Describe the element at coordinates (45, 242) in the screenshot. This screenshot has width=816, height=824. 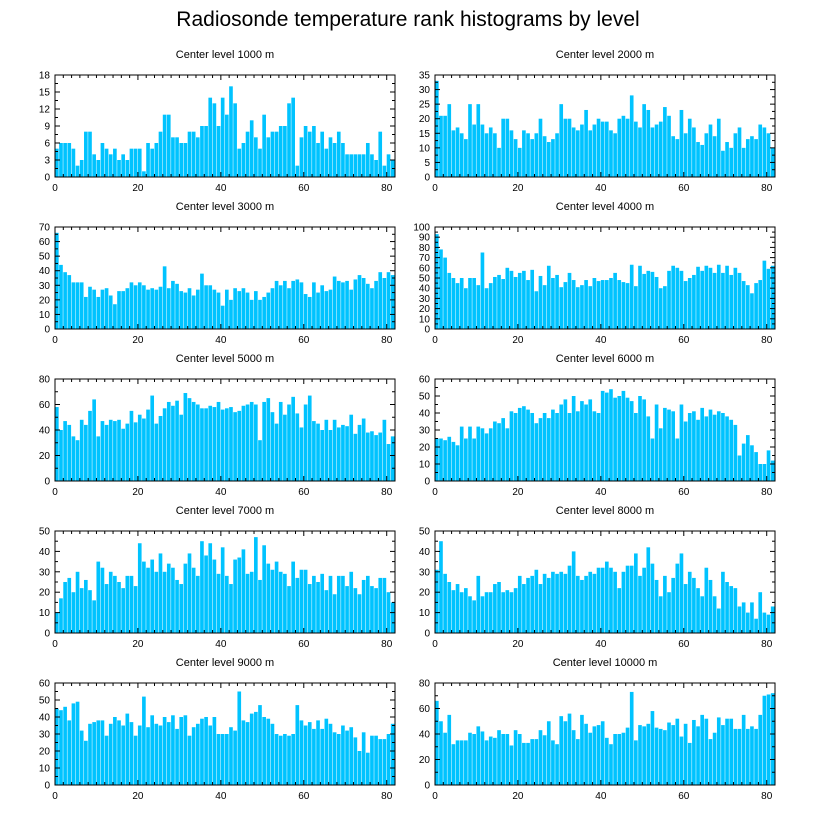
I see `y-tick-label: 60` at that location.